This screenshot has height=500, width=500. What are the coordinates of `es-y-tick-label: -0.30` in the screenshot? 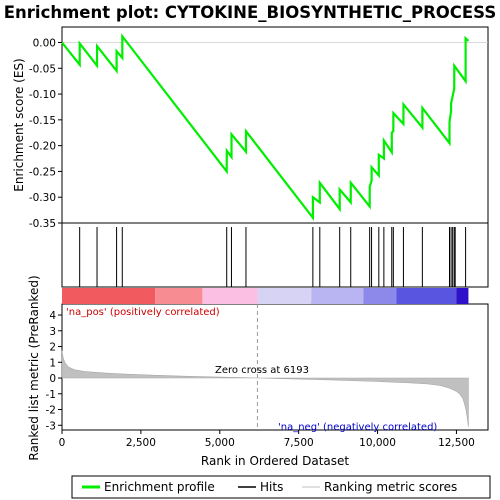 It's located at (42, 198).